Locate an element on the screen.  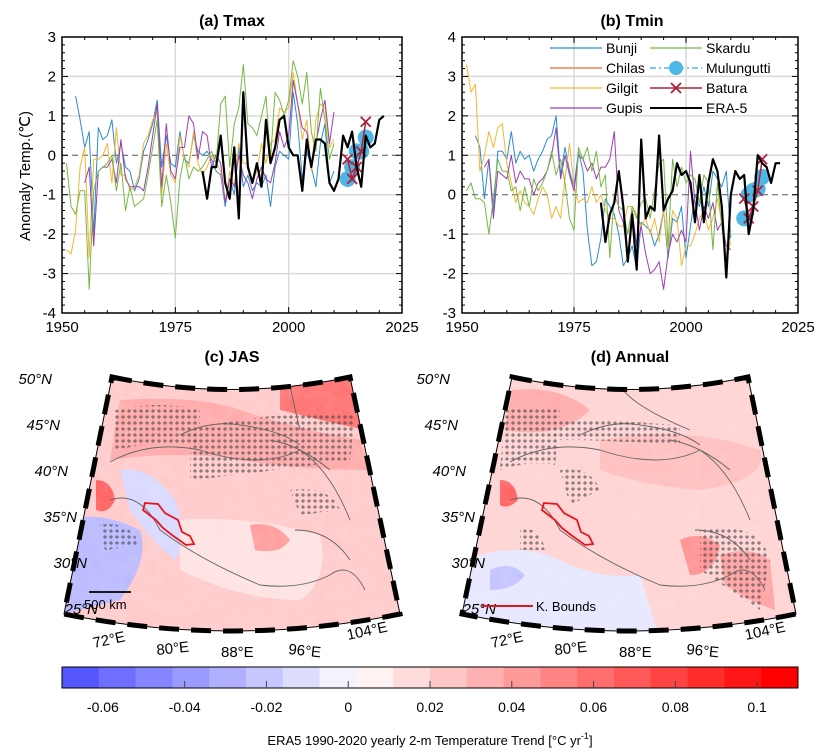
map-d-stipple-c is located at coordinates (580, 487).